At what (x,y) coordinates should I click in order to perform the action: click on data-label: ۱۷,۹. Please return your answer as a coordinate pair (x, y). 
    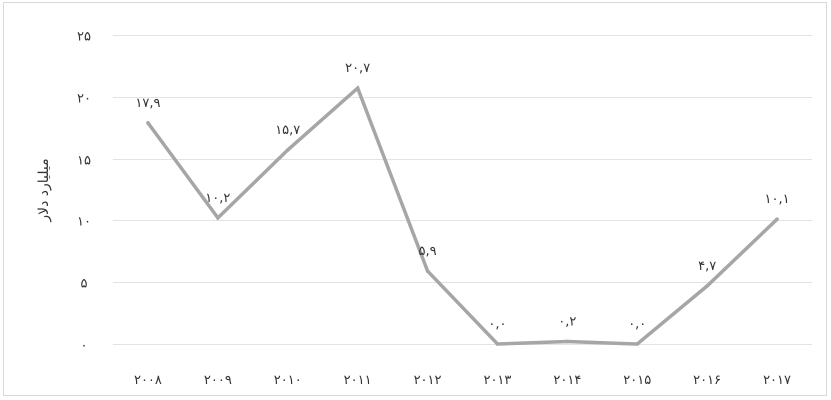
    Looking at the image, I should click on (147, 103).